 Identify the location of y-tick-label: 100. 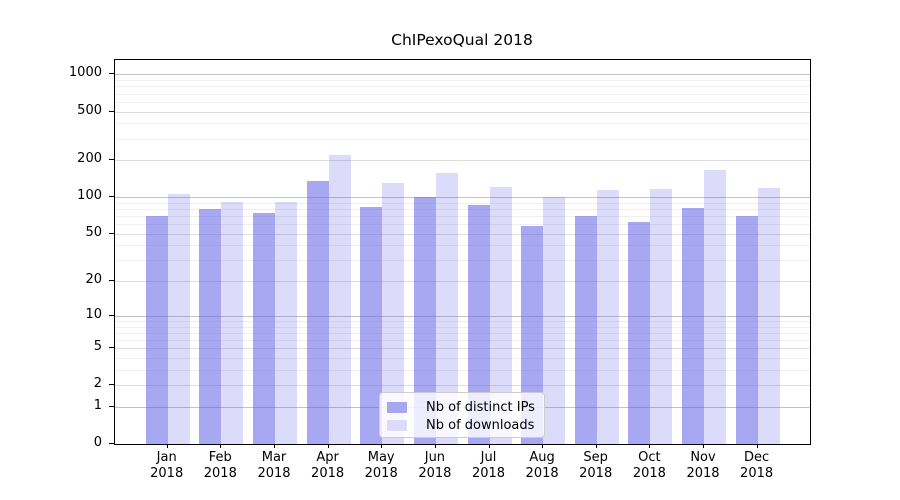
(89, 196).